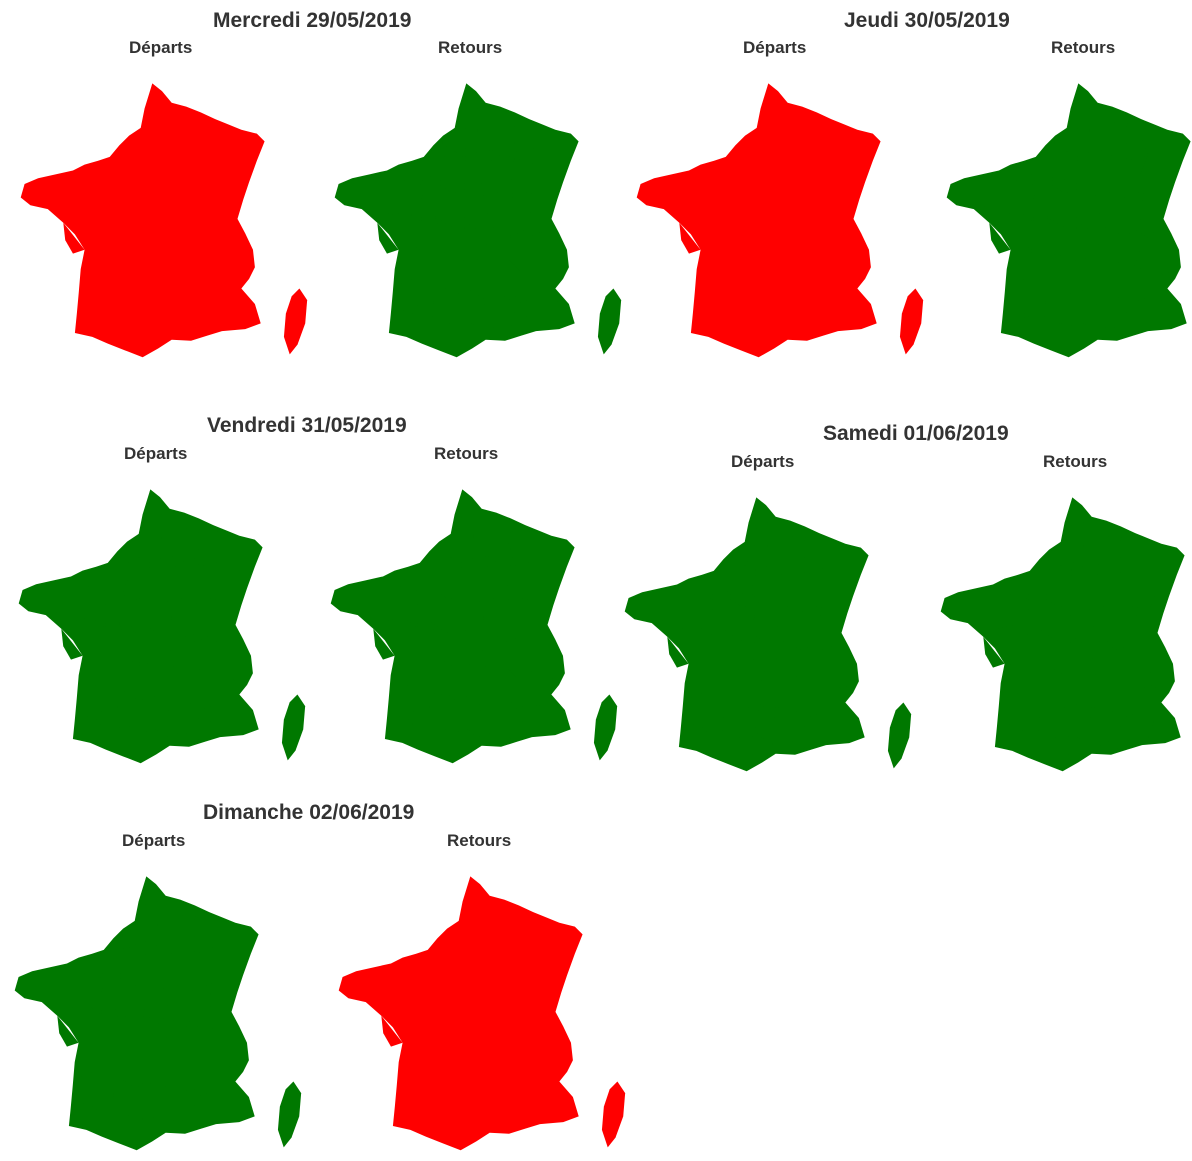 The image size is (1192, 1161). What do you see at coordinates (307, 425) in the screenshot?
I see `day-title: Vendredi 31/05/2019` at bounding box center [307, 425].